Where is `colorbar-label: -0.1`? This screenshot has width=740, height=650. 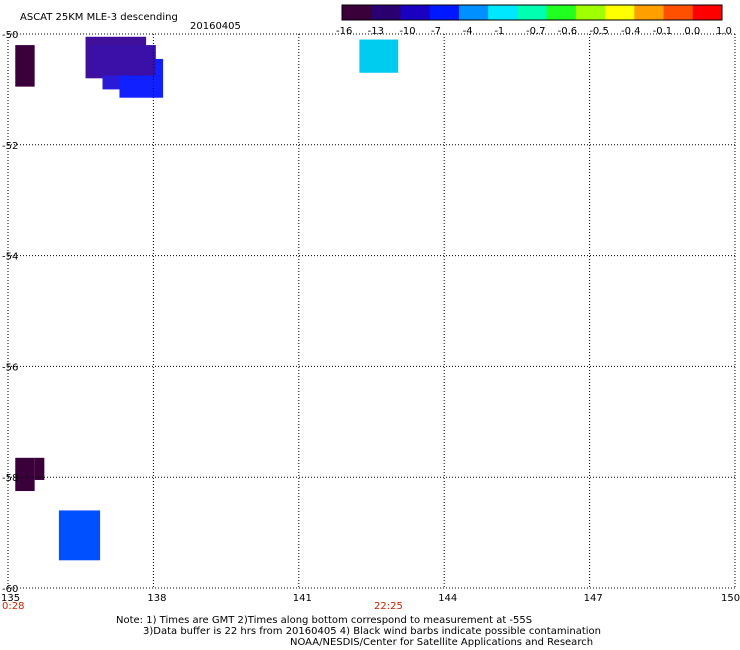 colorbar-label: -0.1 is located at coordinates (663, 31).